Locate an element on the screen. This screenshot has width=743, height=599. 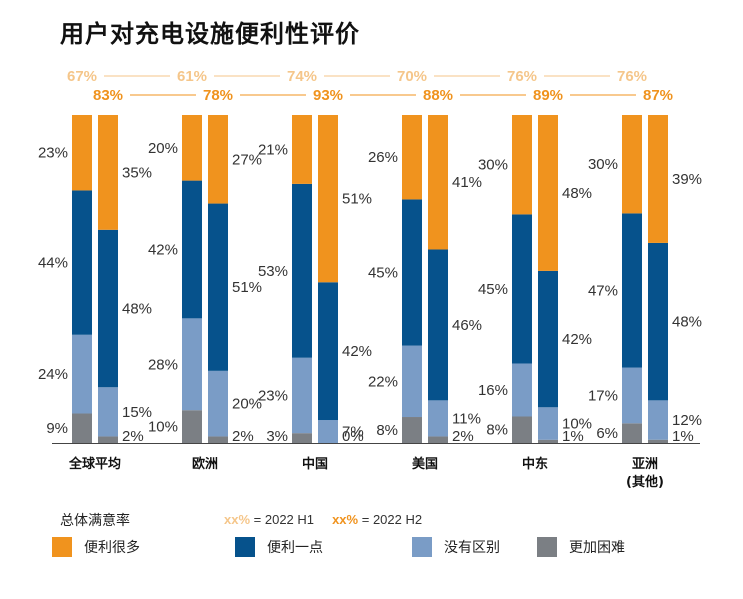
value-label-h2-no-difference: 10% is located at coordinates (577, 424).